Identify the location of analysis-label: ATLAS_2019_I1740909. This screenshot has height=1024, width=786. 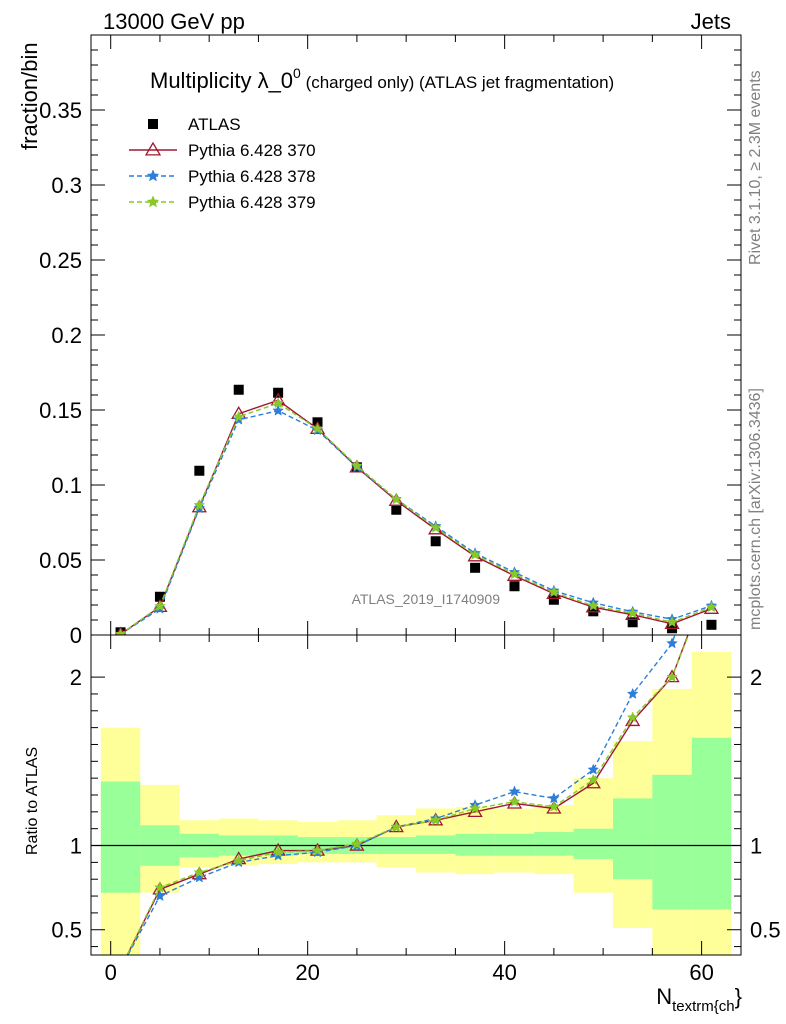
(426, 599).